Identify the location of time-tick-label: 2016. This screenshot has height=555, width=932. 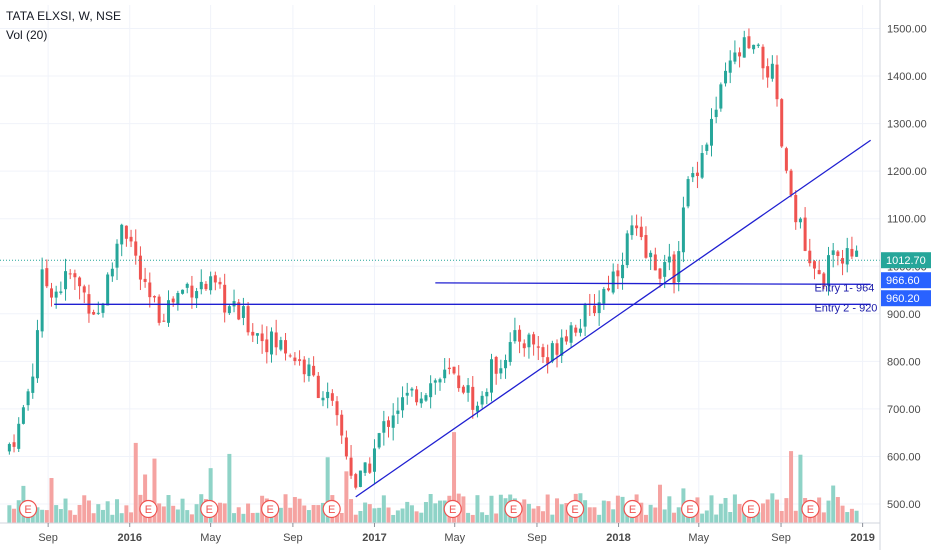
(129, 538).